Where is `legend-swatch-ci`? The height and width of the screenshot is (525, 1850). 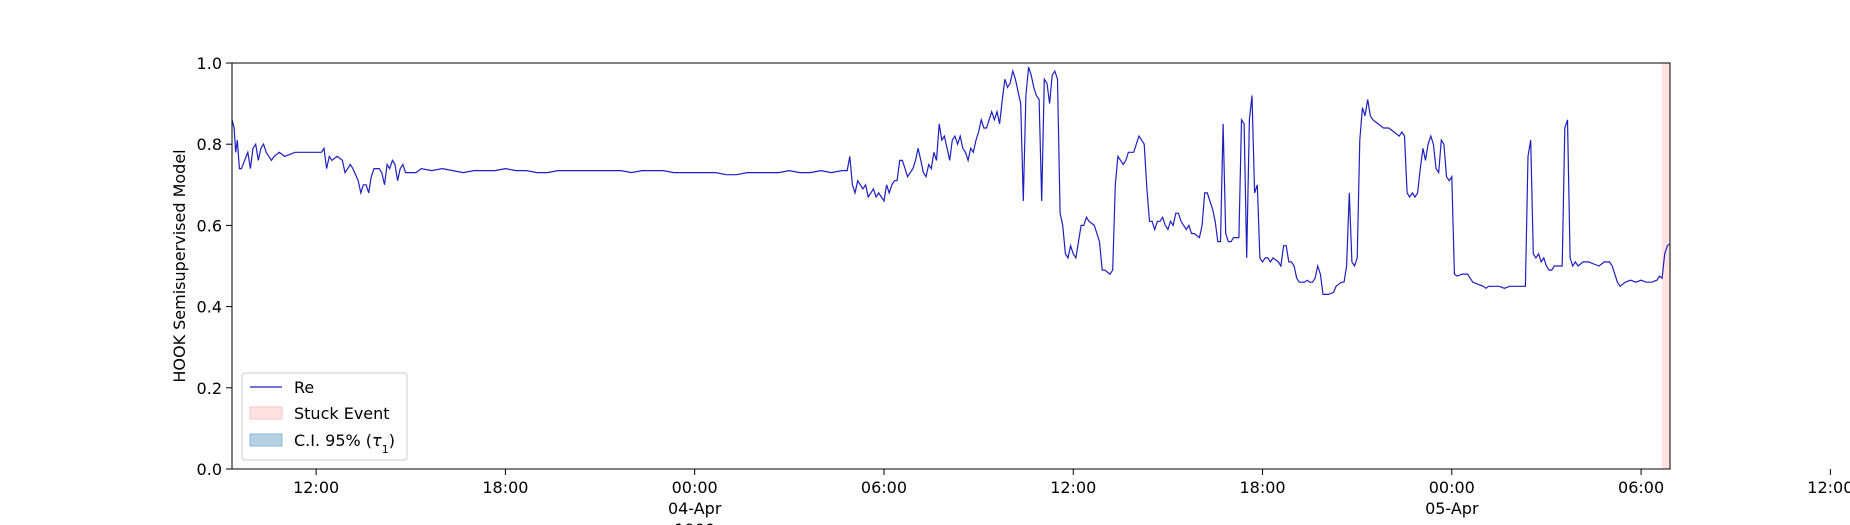 legend-swatch-ci is located at coordinates (266, 440).